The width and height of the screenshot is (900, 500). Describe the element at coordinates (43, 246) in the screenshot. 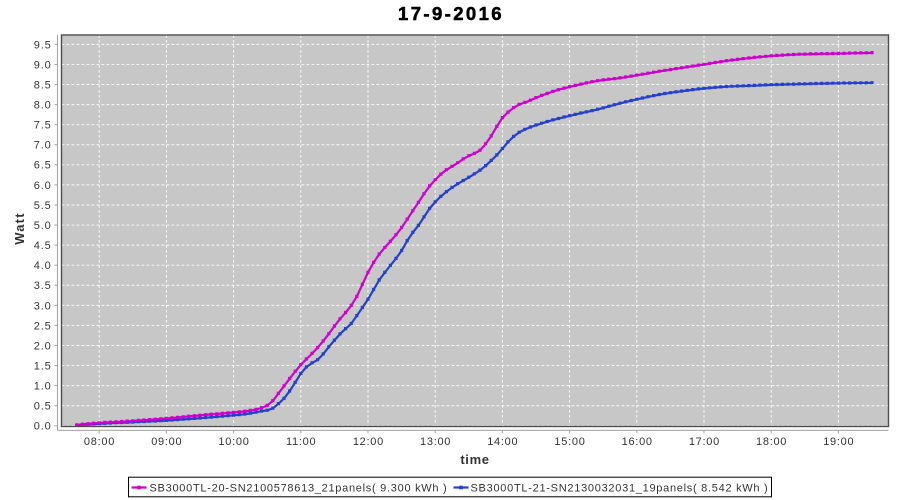

I see `svg-text: 4.5` at that location.